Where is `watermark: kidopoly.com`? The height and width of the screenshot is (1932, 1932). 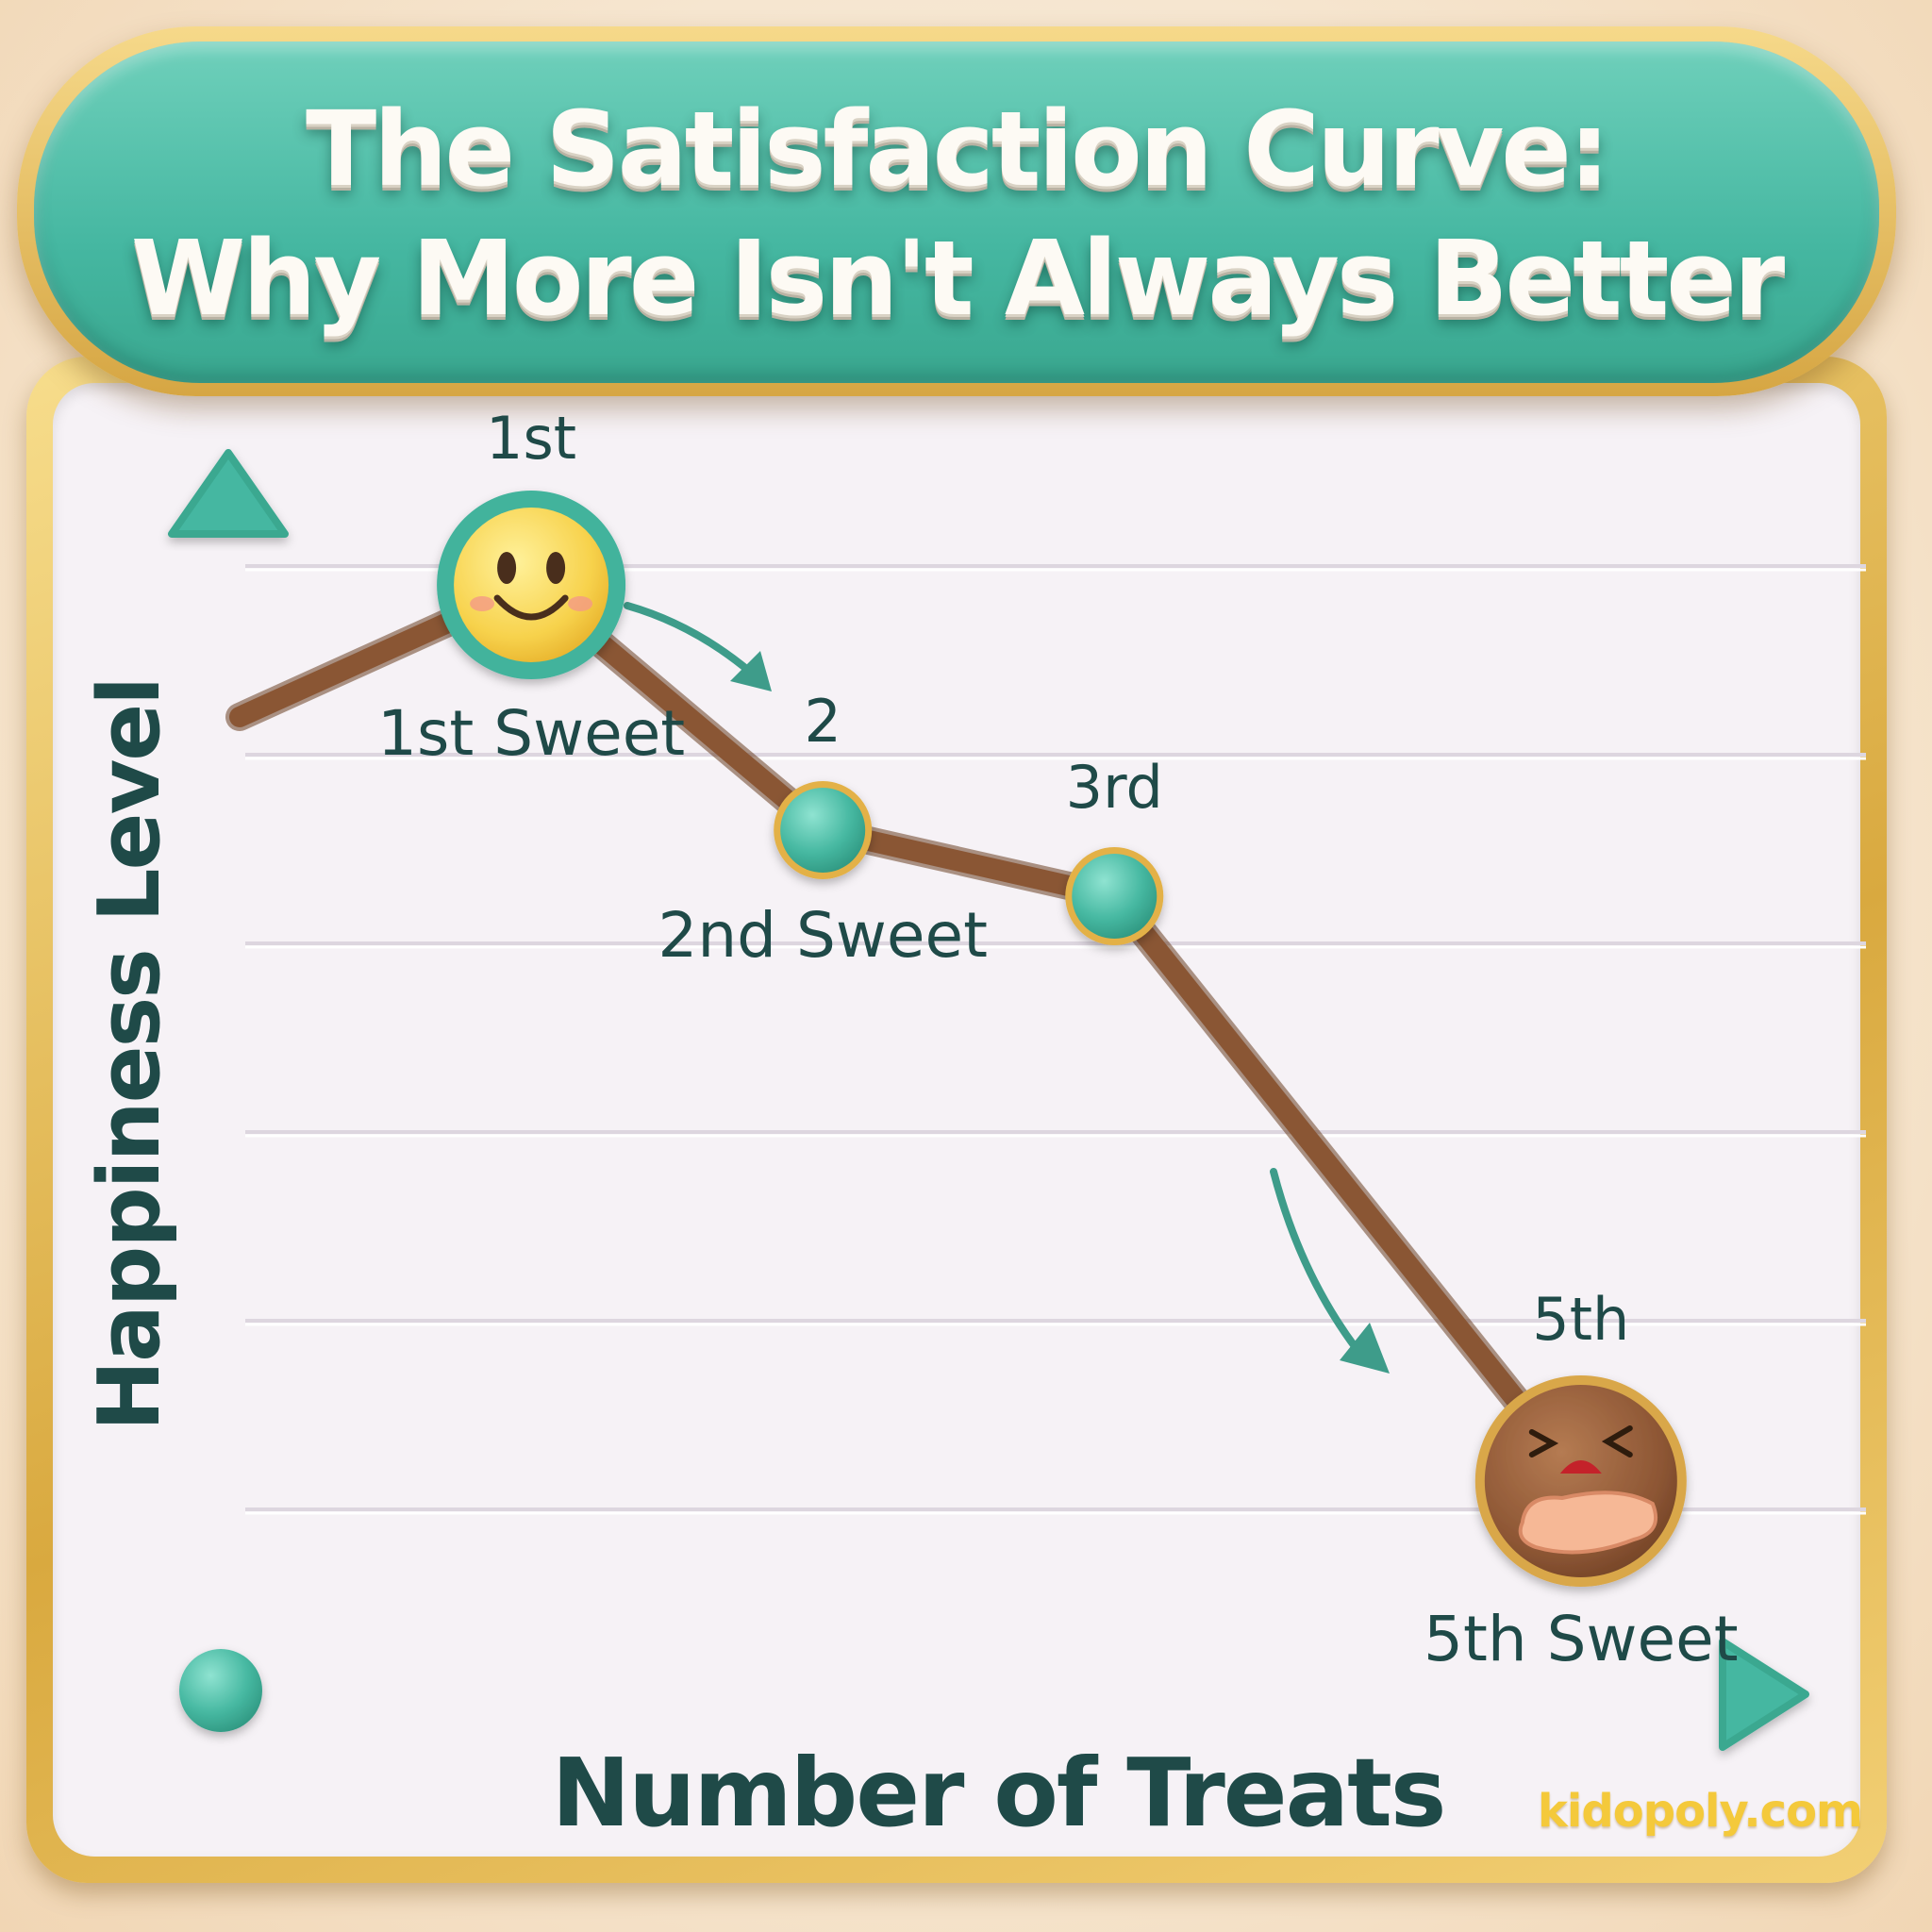
watermark: kidopoly.com is located at coordinates (1701, 1812).